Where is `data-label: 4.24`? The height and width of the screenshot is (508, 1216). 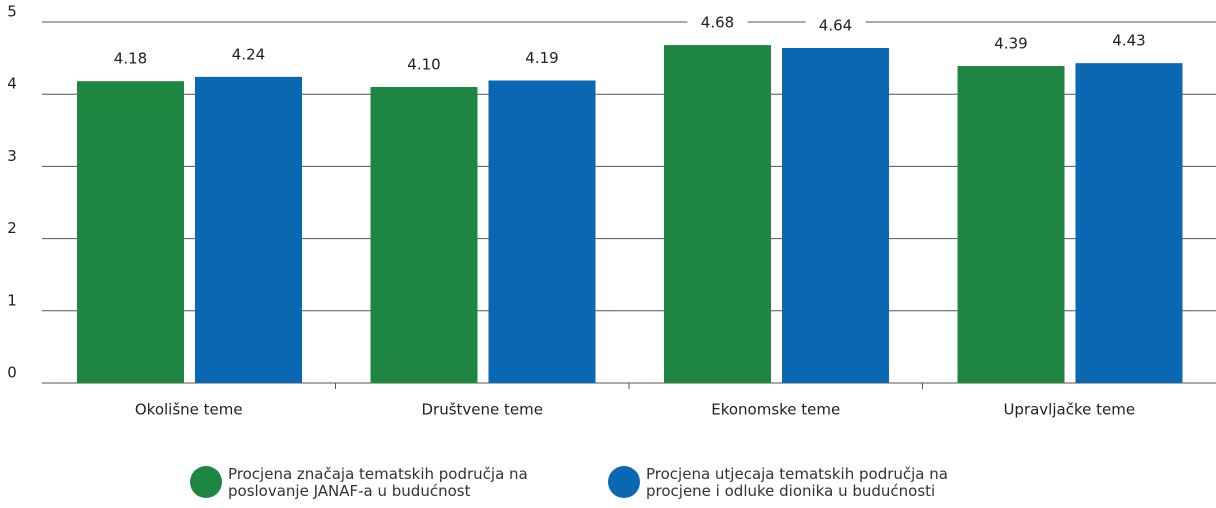
data-label: 4.24 is located at coordinates (248, 54).